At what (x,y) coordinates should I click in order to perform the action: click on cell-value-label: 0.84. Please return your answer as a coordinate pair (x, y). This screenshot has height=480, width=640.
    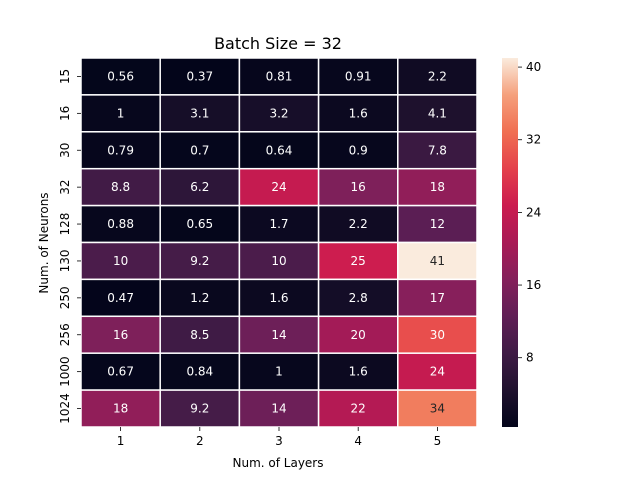
    Looking at the image, I should click on (199, 372).